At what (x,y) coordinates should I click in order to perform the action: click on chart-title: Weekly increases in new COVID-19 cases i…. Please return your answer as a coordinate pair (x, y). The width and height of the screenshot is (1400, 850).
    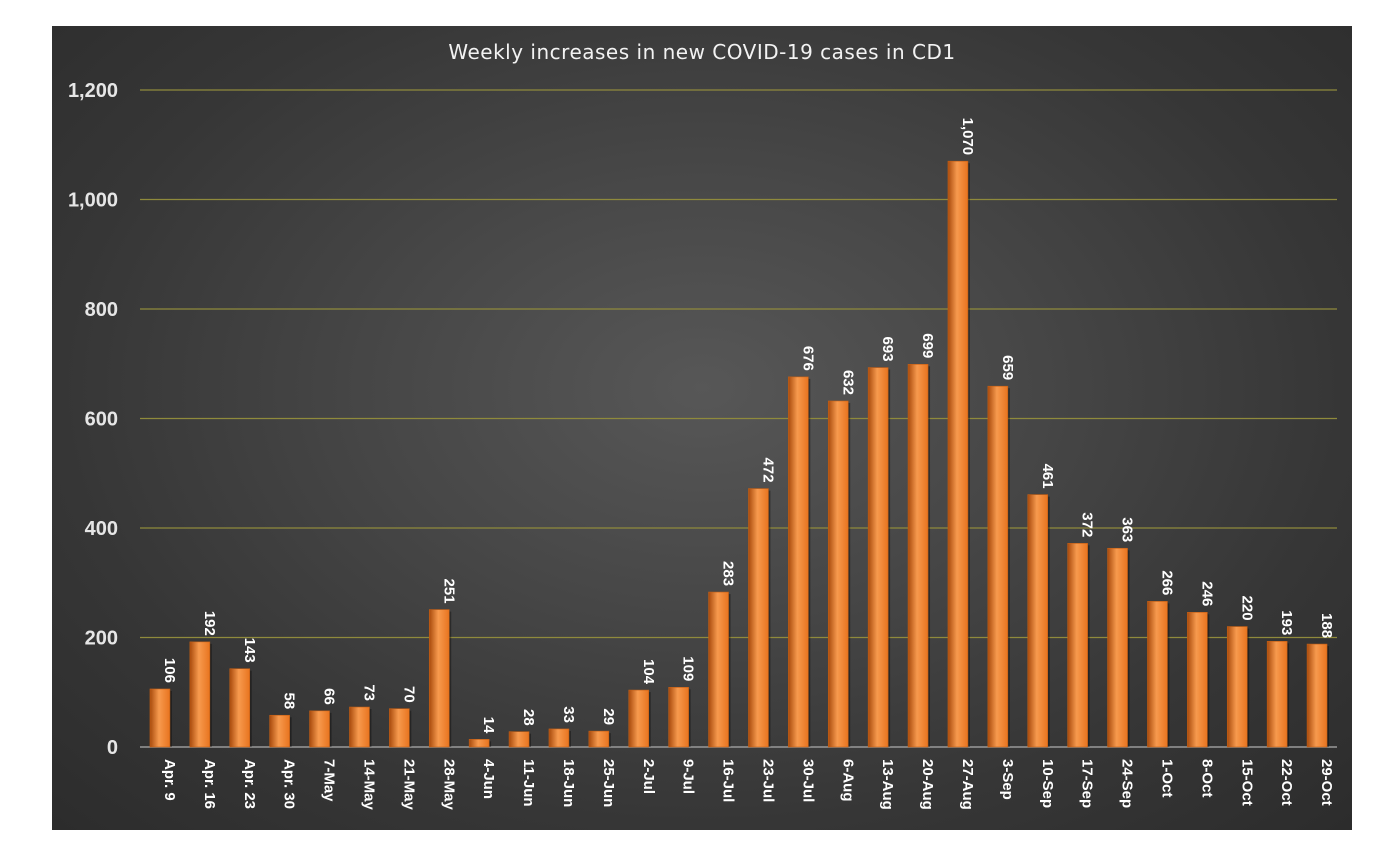
    Looking at the image, I should click on (702, 52).